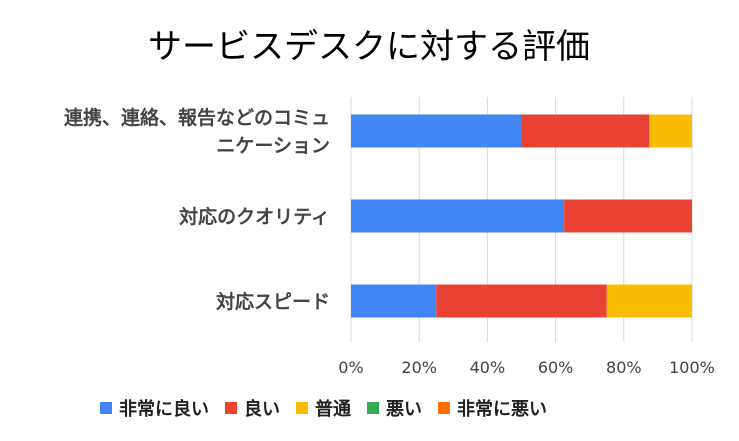 The image size is (739, 441). Describe the element at coordinates (272, 301) in the screenshot. I see `category-label-2-0: 対応スピード` at that location.